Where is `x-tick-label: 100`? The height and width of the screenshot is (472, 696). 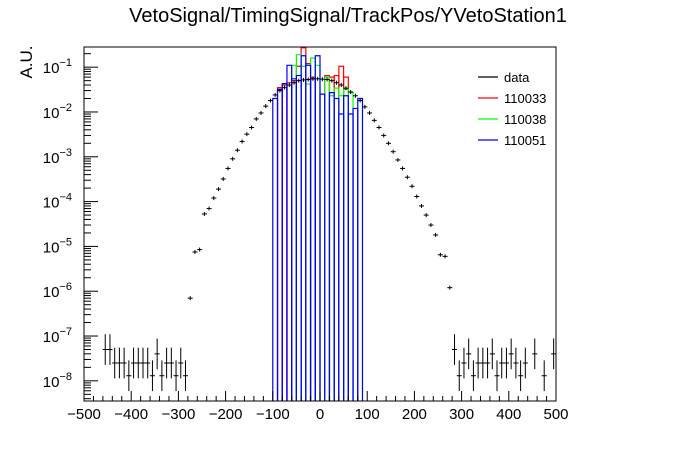
x-tick-label: 100 is located at coordinates (367, 414).